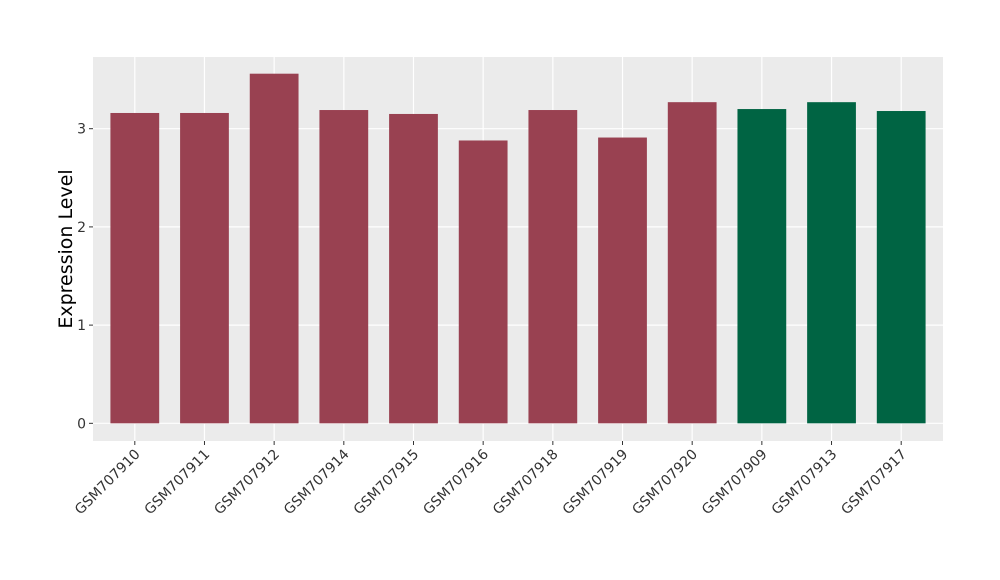  I want to click on x-tick-label: GSM707913, so click(805, 483).